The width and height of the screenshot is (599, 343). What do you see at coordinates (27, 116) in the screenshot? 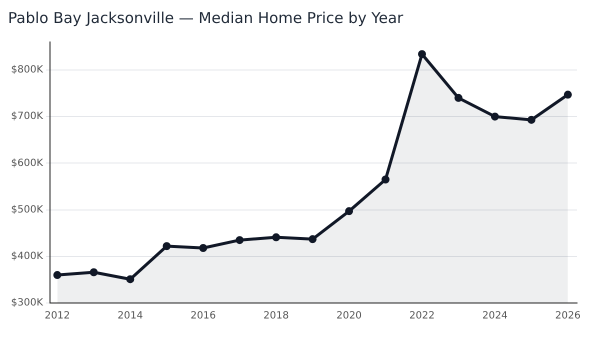
I see `y-tick-label: $700K` at bounding box center [27, 116].